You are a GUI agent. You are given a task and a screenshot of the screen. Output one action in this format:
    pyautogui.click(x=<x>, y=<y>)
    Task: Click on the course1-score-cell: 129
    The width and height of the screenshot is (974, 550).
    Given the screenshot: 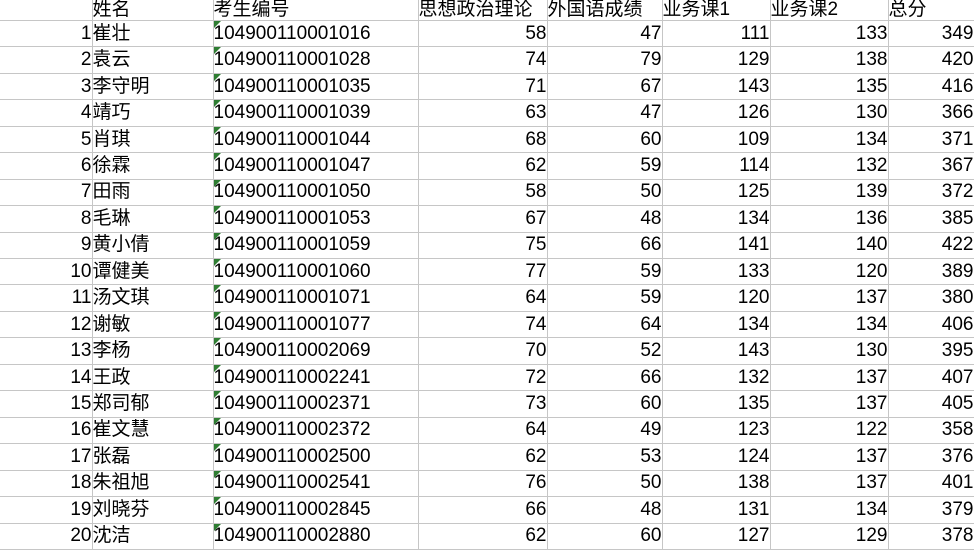 What is the action you would take?
    pyautogui.click(x=716, y=60)
    